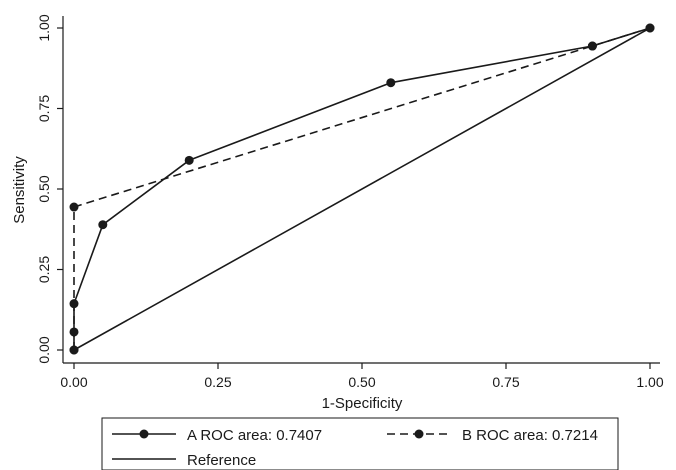  Describe the element at coordinates (505, 382) in the screenshot. I see `x-tick-label: 0.75` at that location.